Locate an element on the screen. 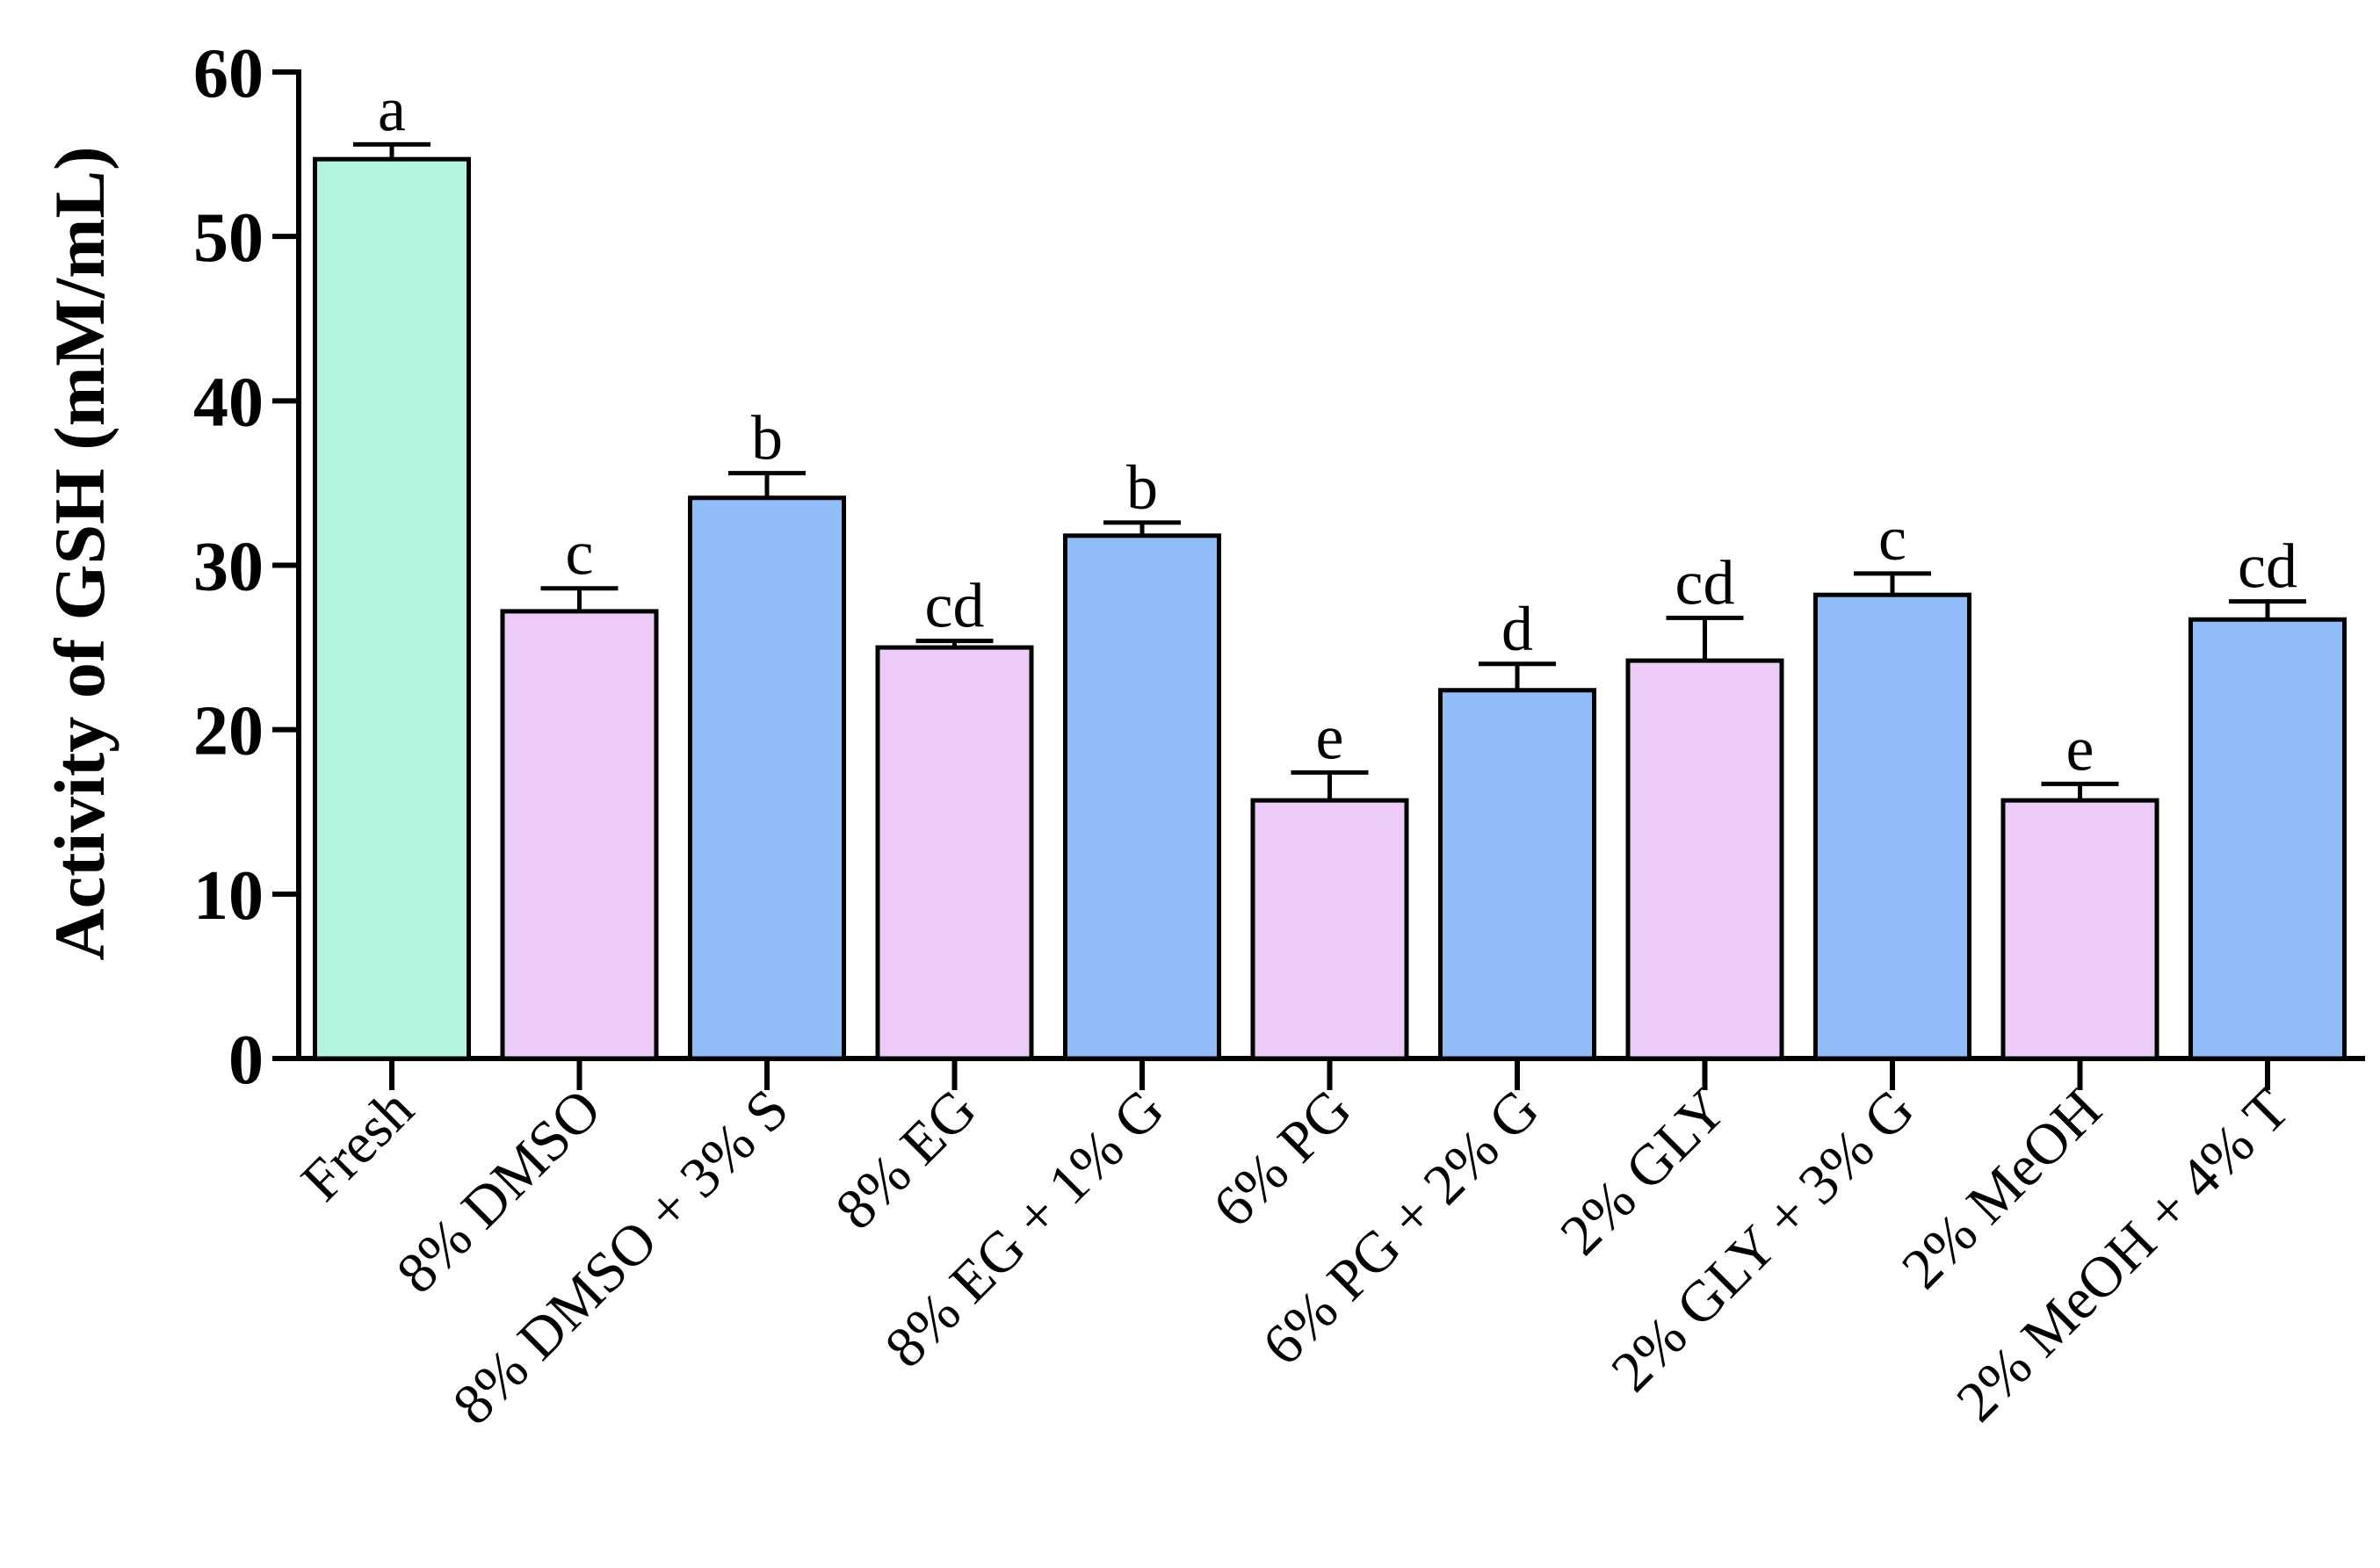  y-tick-label: 30 is located at coordinates (228, 567).